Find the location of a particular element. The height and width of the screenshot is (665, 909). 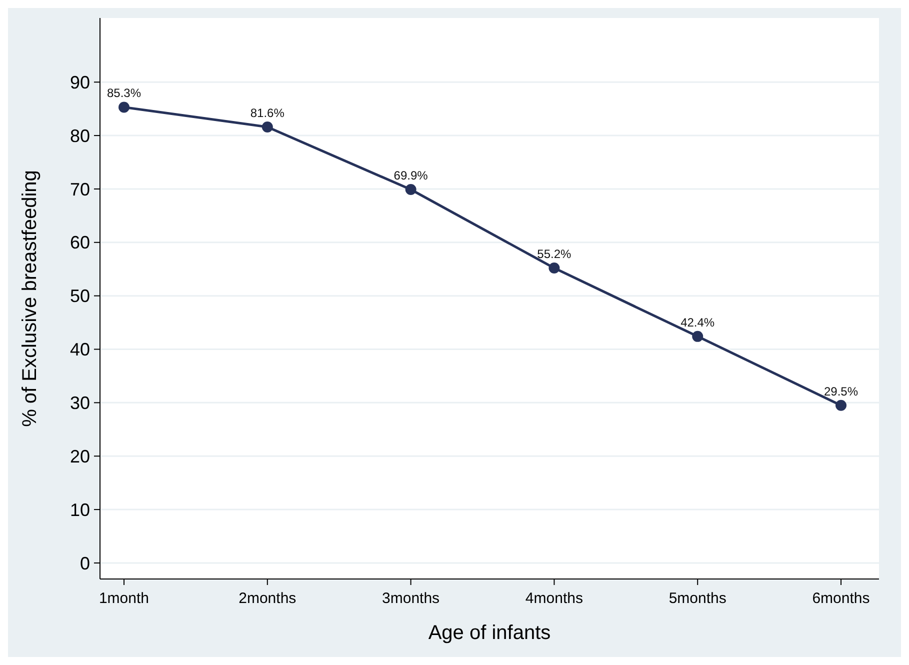

y-tick-label: 30 is located at coordinates (80, 402).